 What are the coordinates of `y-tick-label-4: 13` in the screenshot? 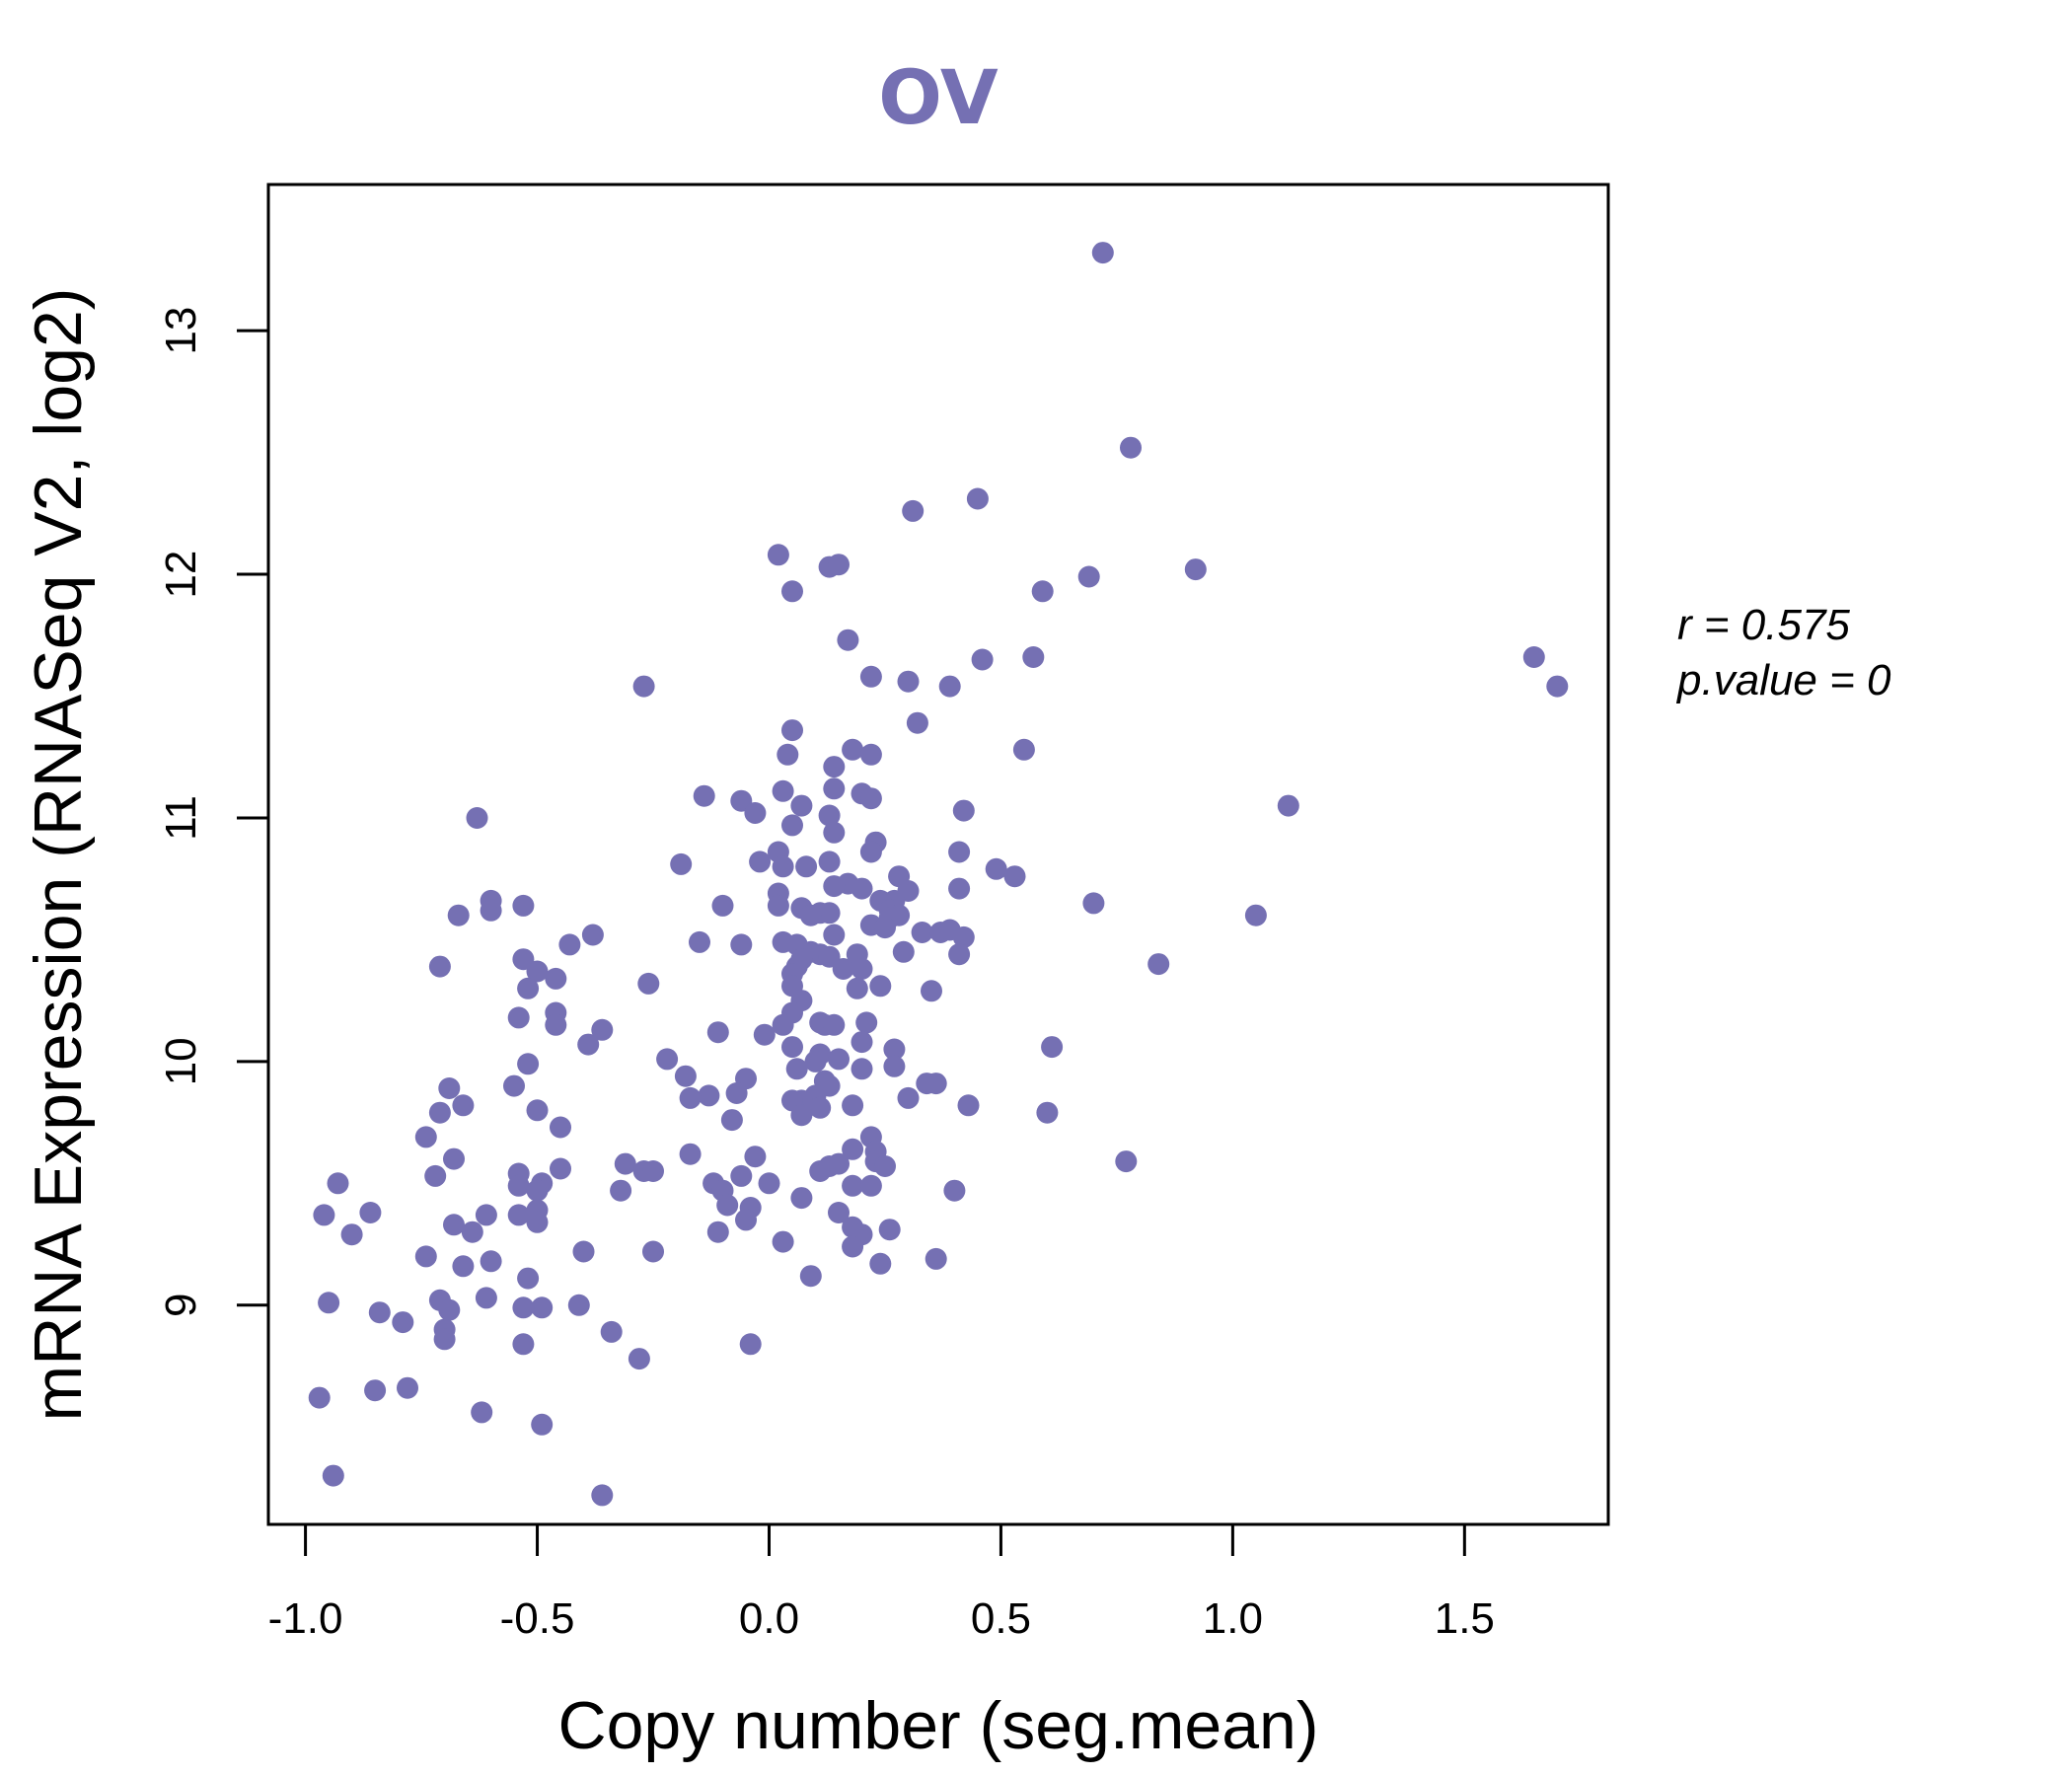 It's located at (181, 331).